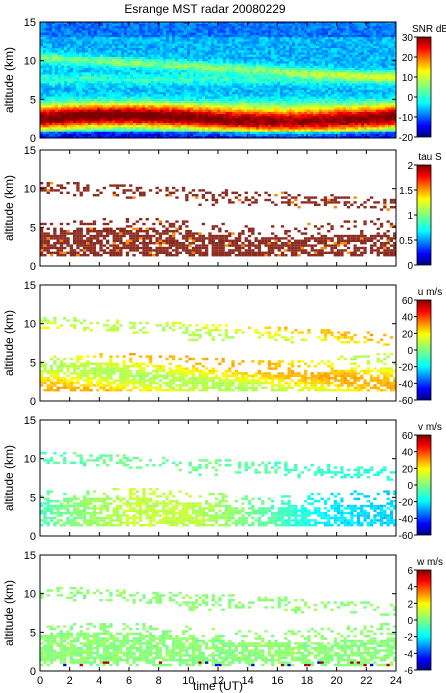  Describe the element at coordinates (429, 562) in the screenshot. I see `colorbar-label: w m/s` at that location.